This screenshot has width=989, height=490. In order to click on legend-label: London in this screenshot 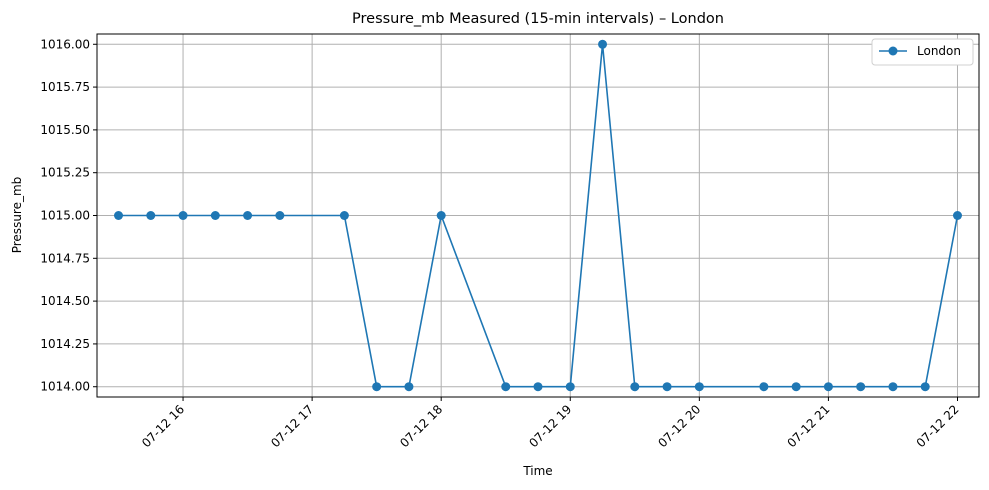, I will do `click(939, 51)`.